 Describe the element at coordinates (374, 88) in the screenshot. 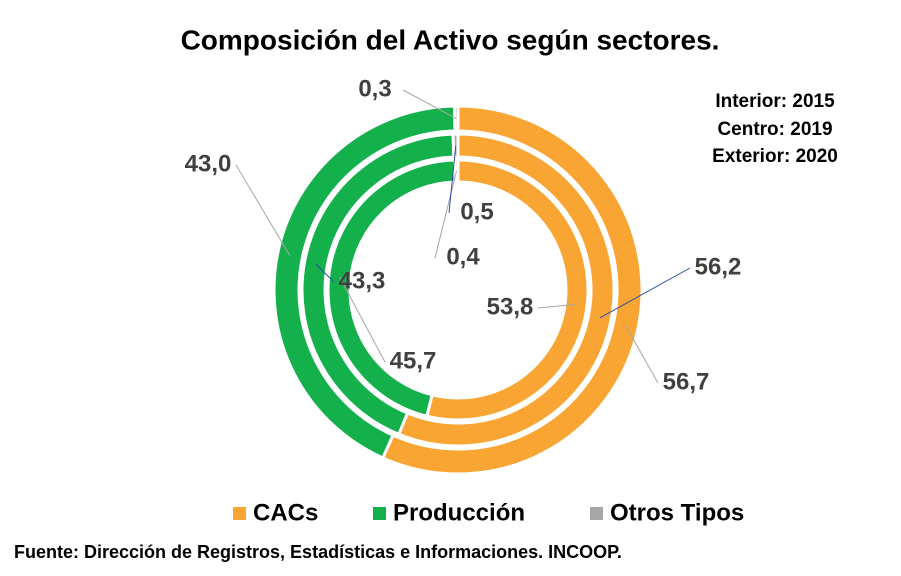

I see `data-label: 0,3` at that location.